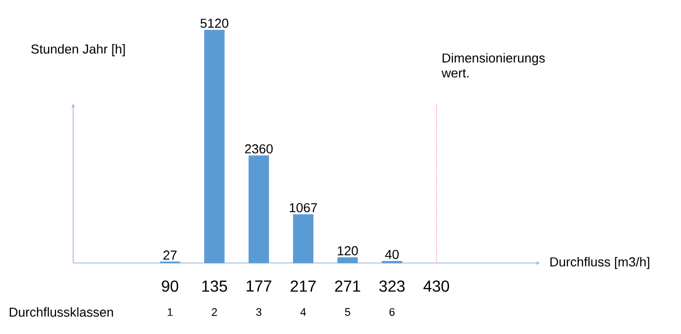 The height and width of the screenshot is (334, 681). I want to click on data-label: 2360, so click(259, 149).